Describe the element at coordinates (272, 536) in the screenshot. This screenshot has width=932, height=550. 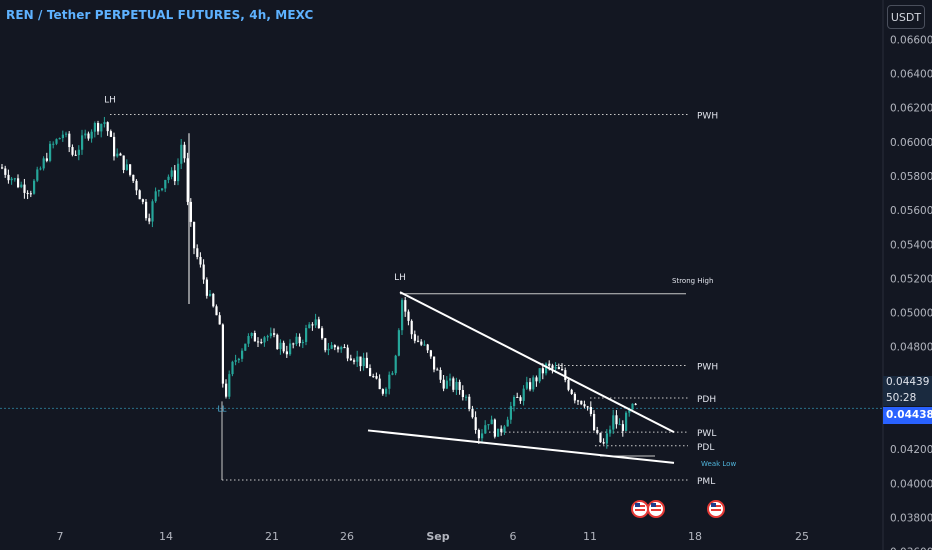
I see `x-tick-label: 21` at that location.